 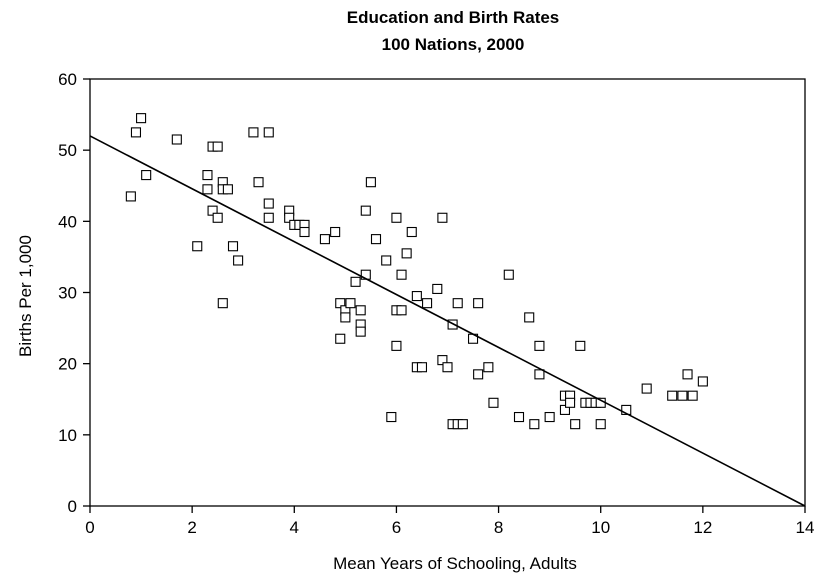 I want to click on x-axis-ticks: 0 2 4 6 8 10 12 14, so click(x=449, y=521).